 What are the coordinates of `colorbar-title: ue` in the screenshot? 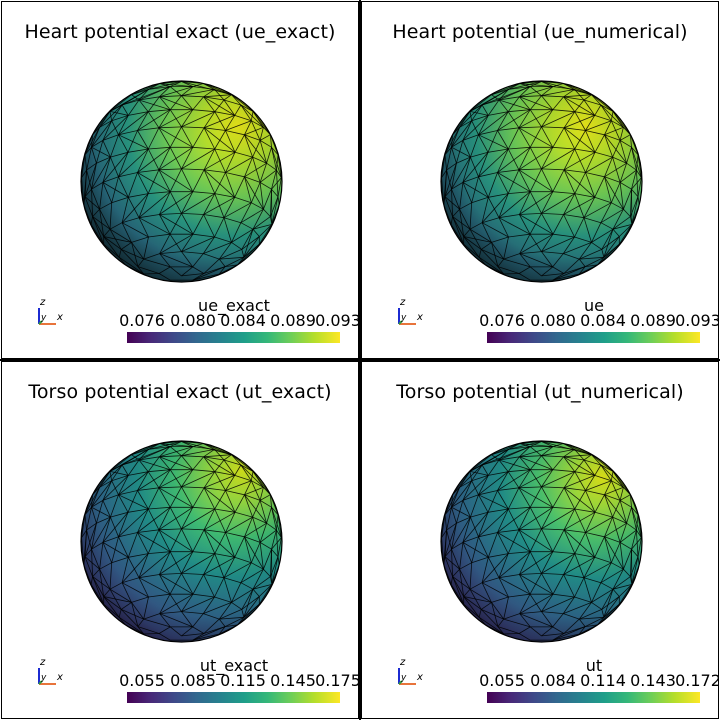 It's located at (594, 305).